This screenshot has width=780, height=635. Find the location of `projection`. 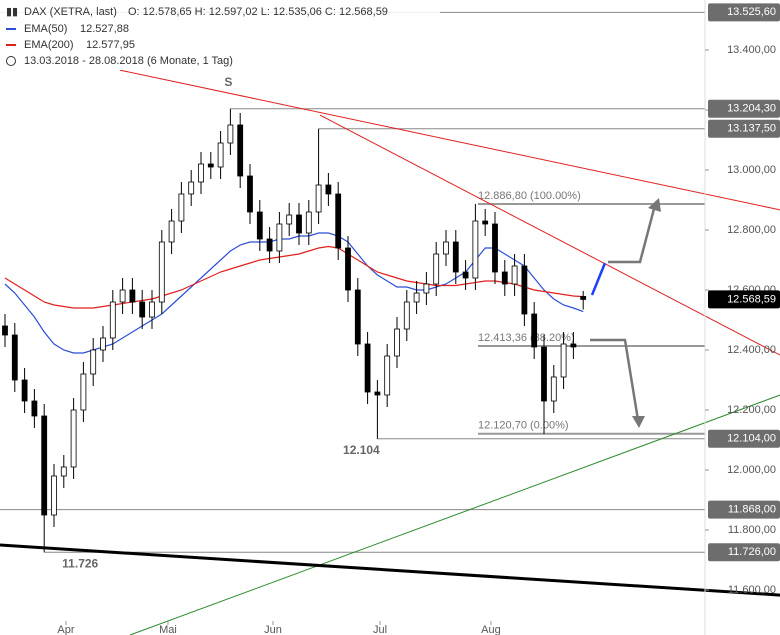

projection is located at coordinates (598, 279).